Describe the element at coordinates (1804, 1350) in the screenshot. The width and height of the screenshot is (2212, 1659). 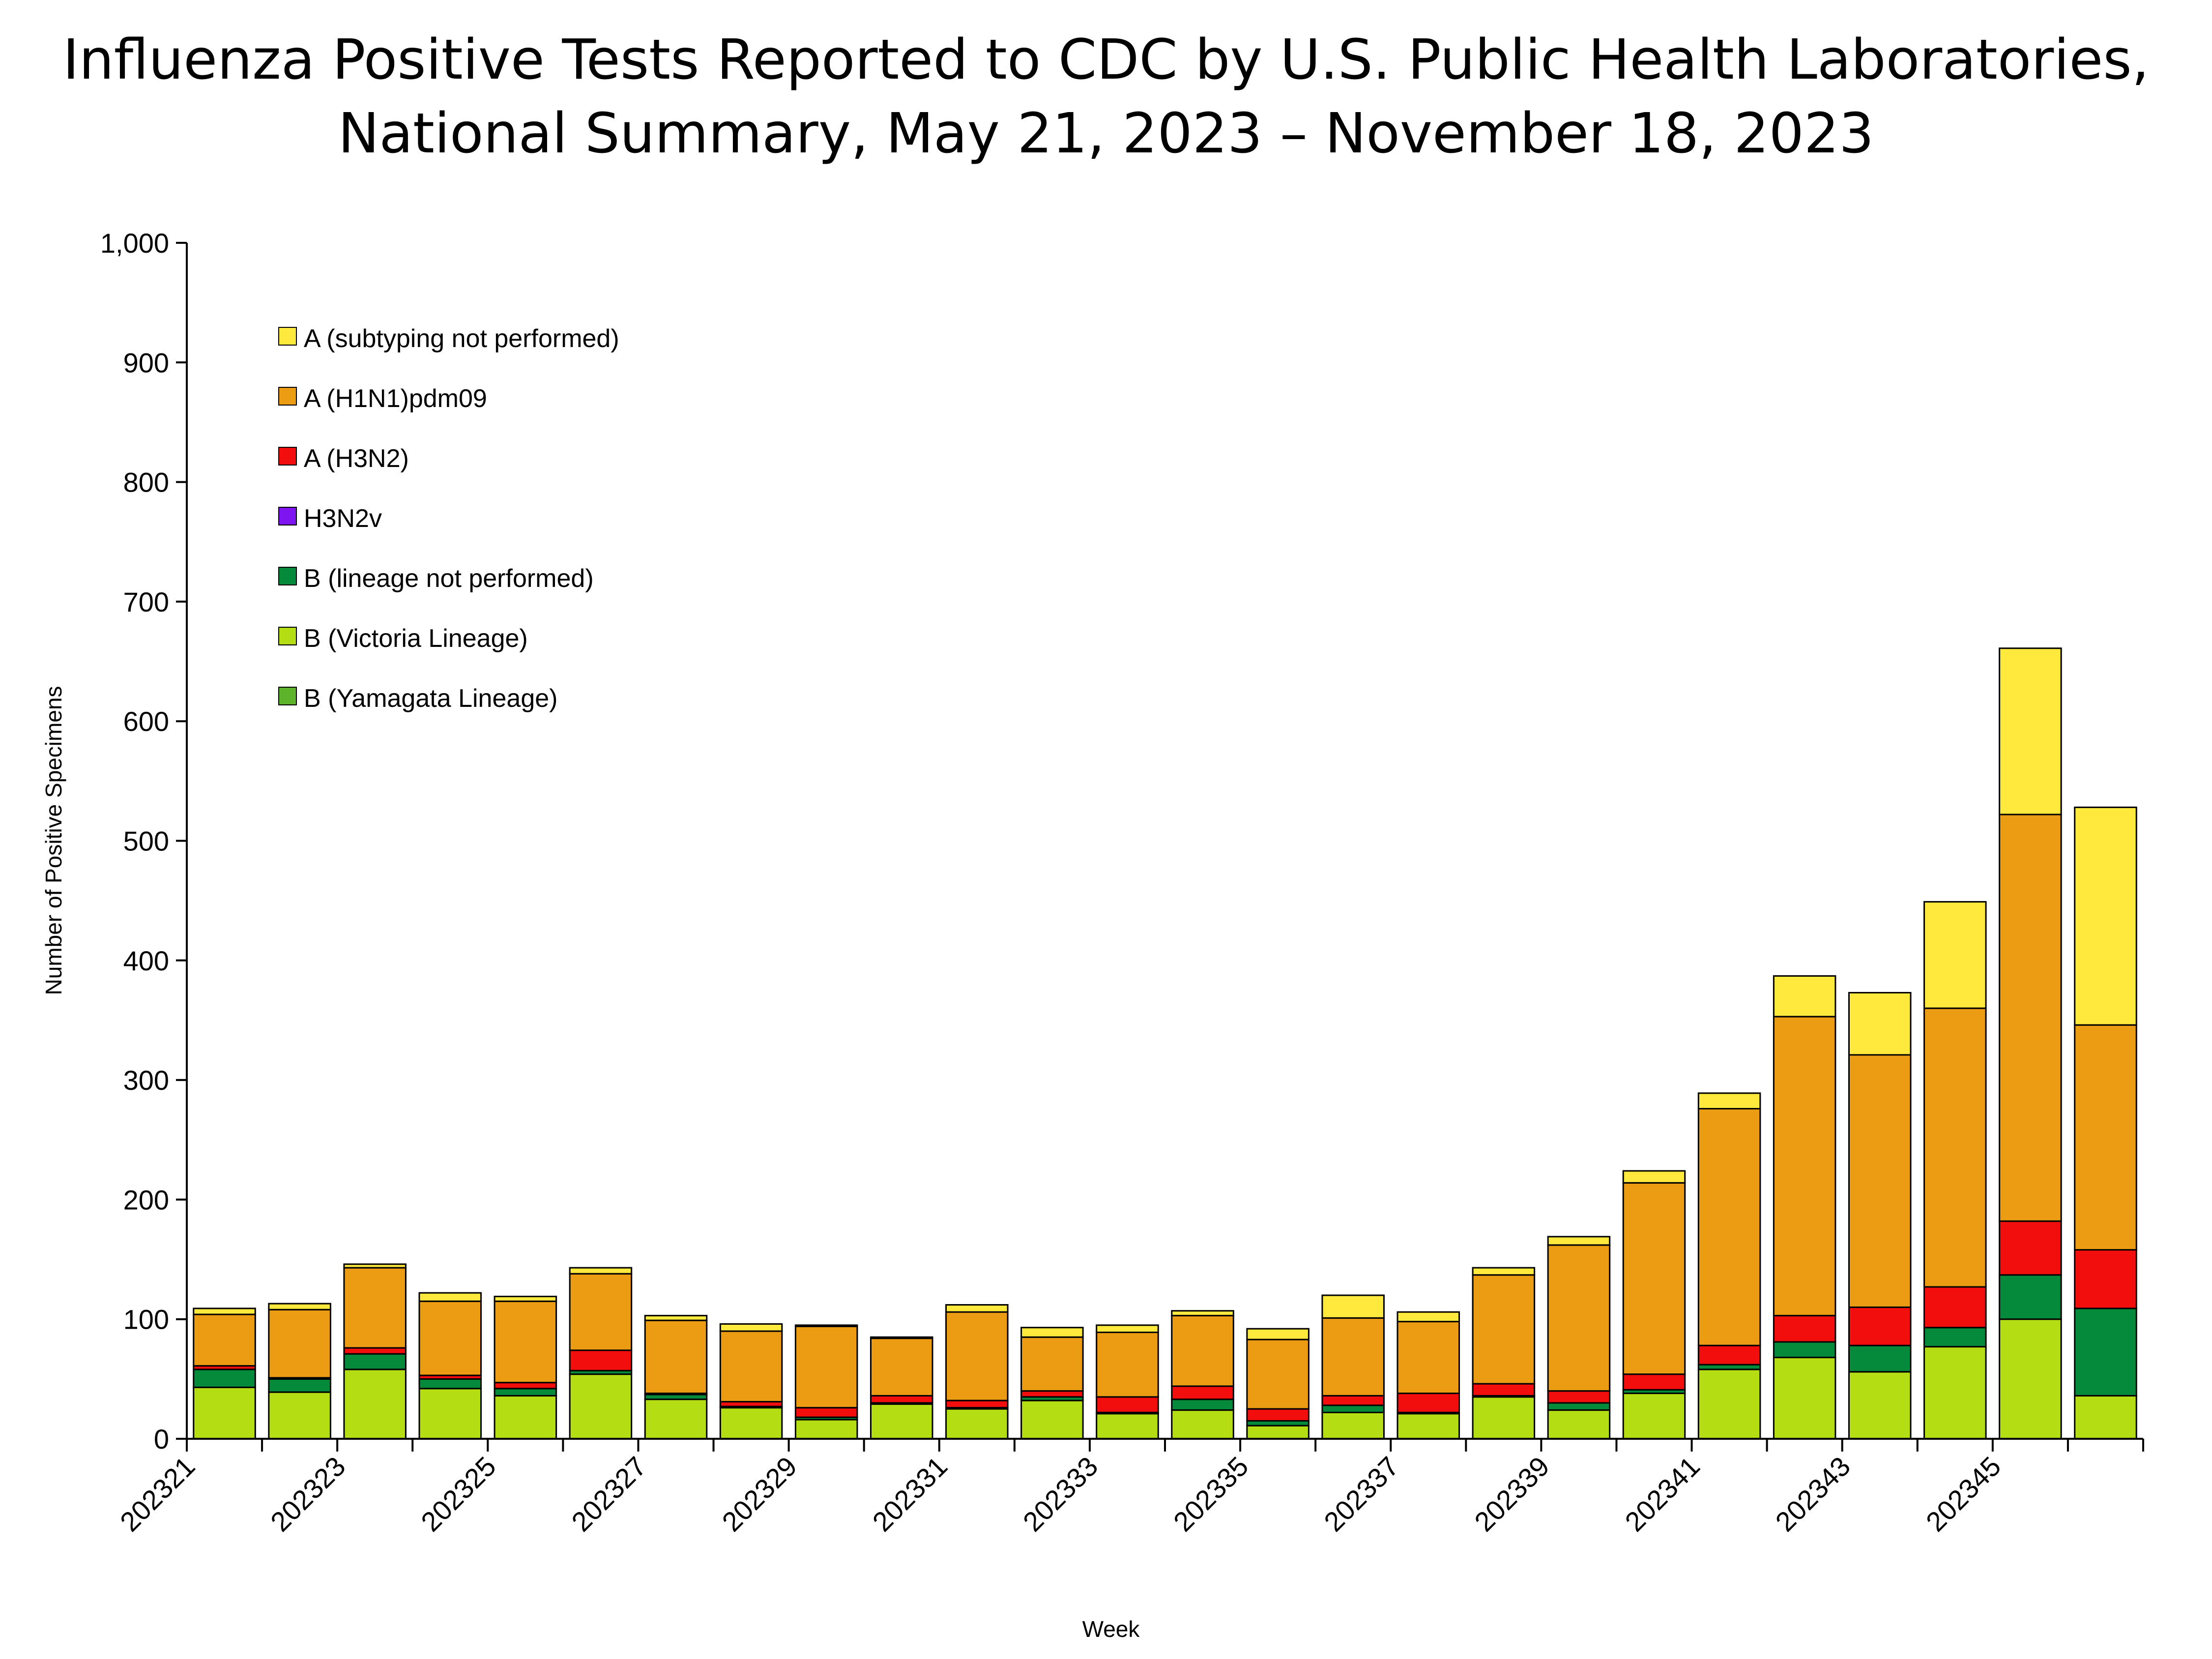
I see `bar-segment-202342-s2` at that location.